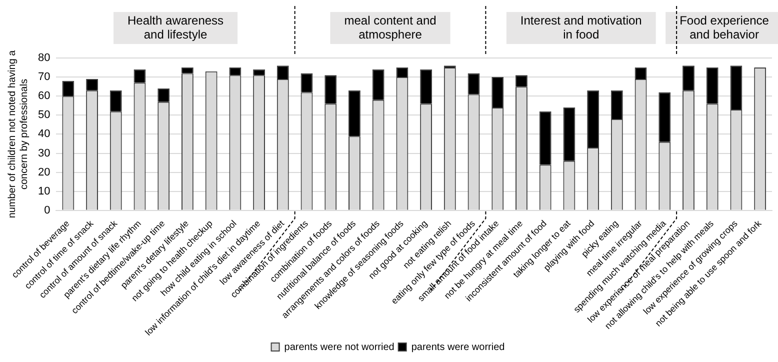  I want to click on y-axis-title: number of children not noted having a concern by professionals, so click(18, 134).